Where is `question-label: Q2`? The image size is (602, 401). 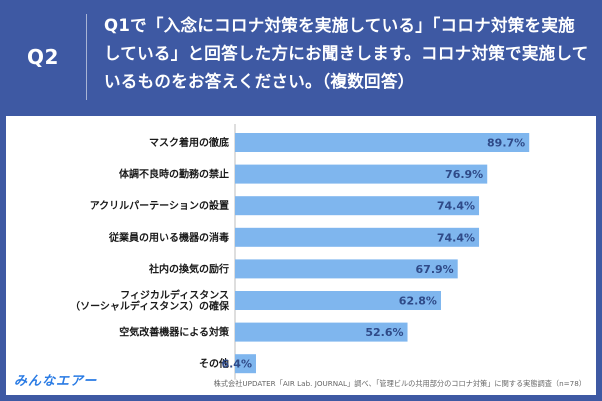
question-label: Q2 is located at coordinates (43, 57).